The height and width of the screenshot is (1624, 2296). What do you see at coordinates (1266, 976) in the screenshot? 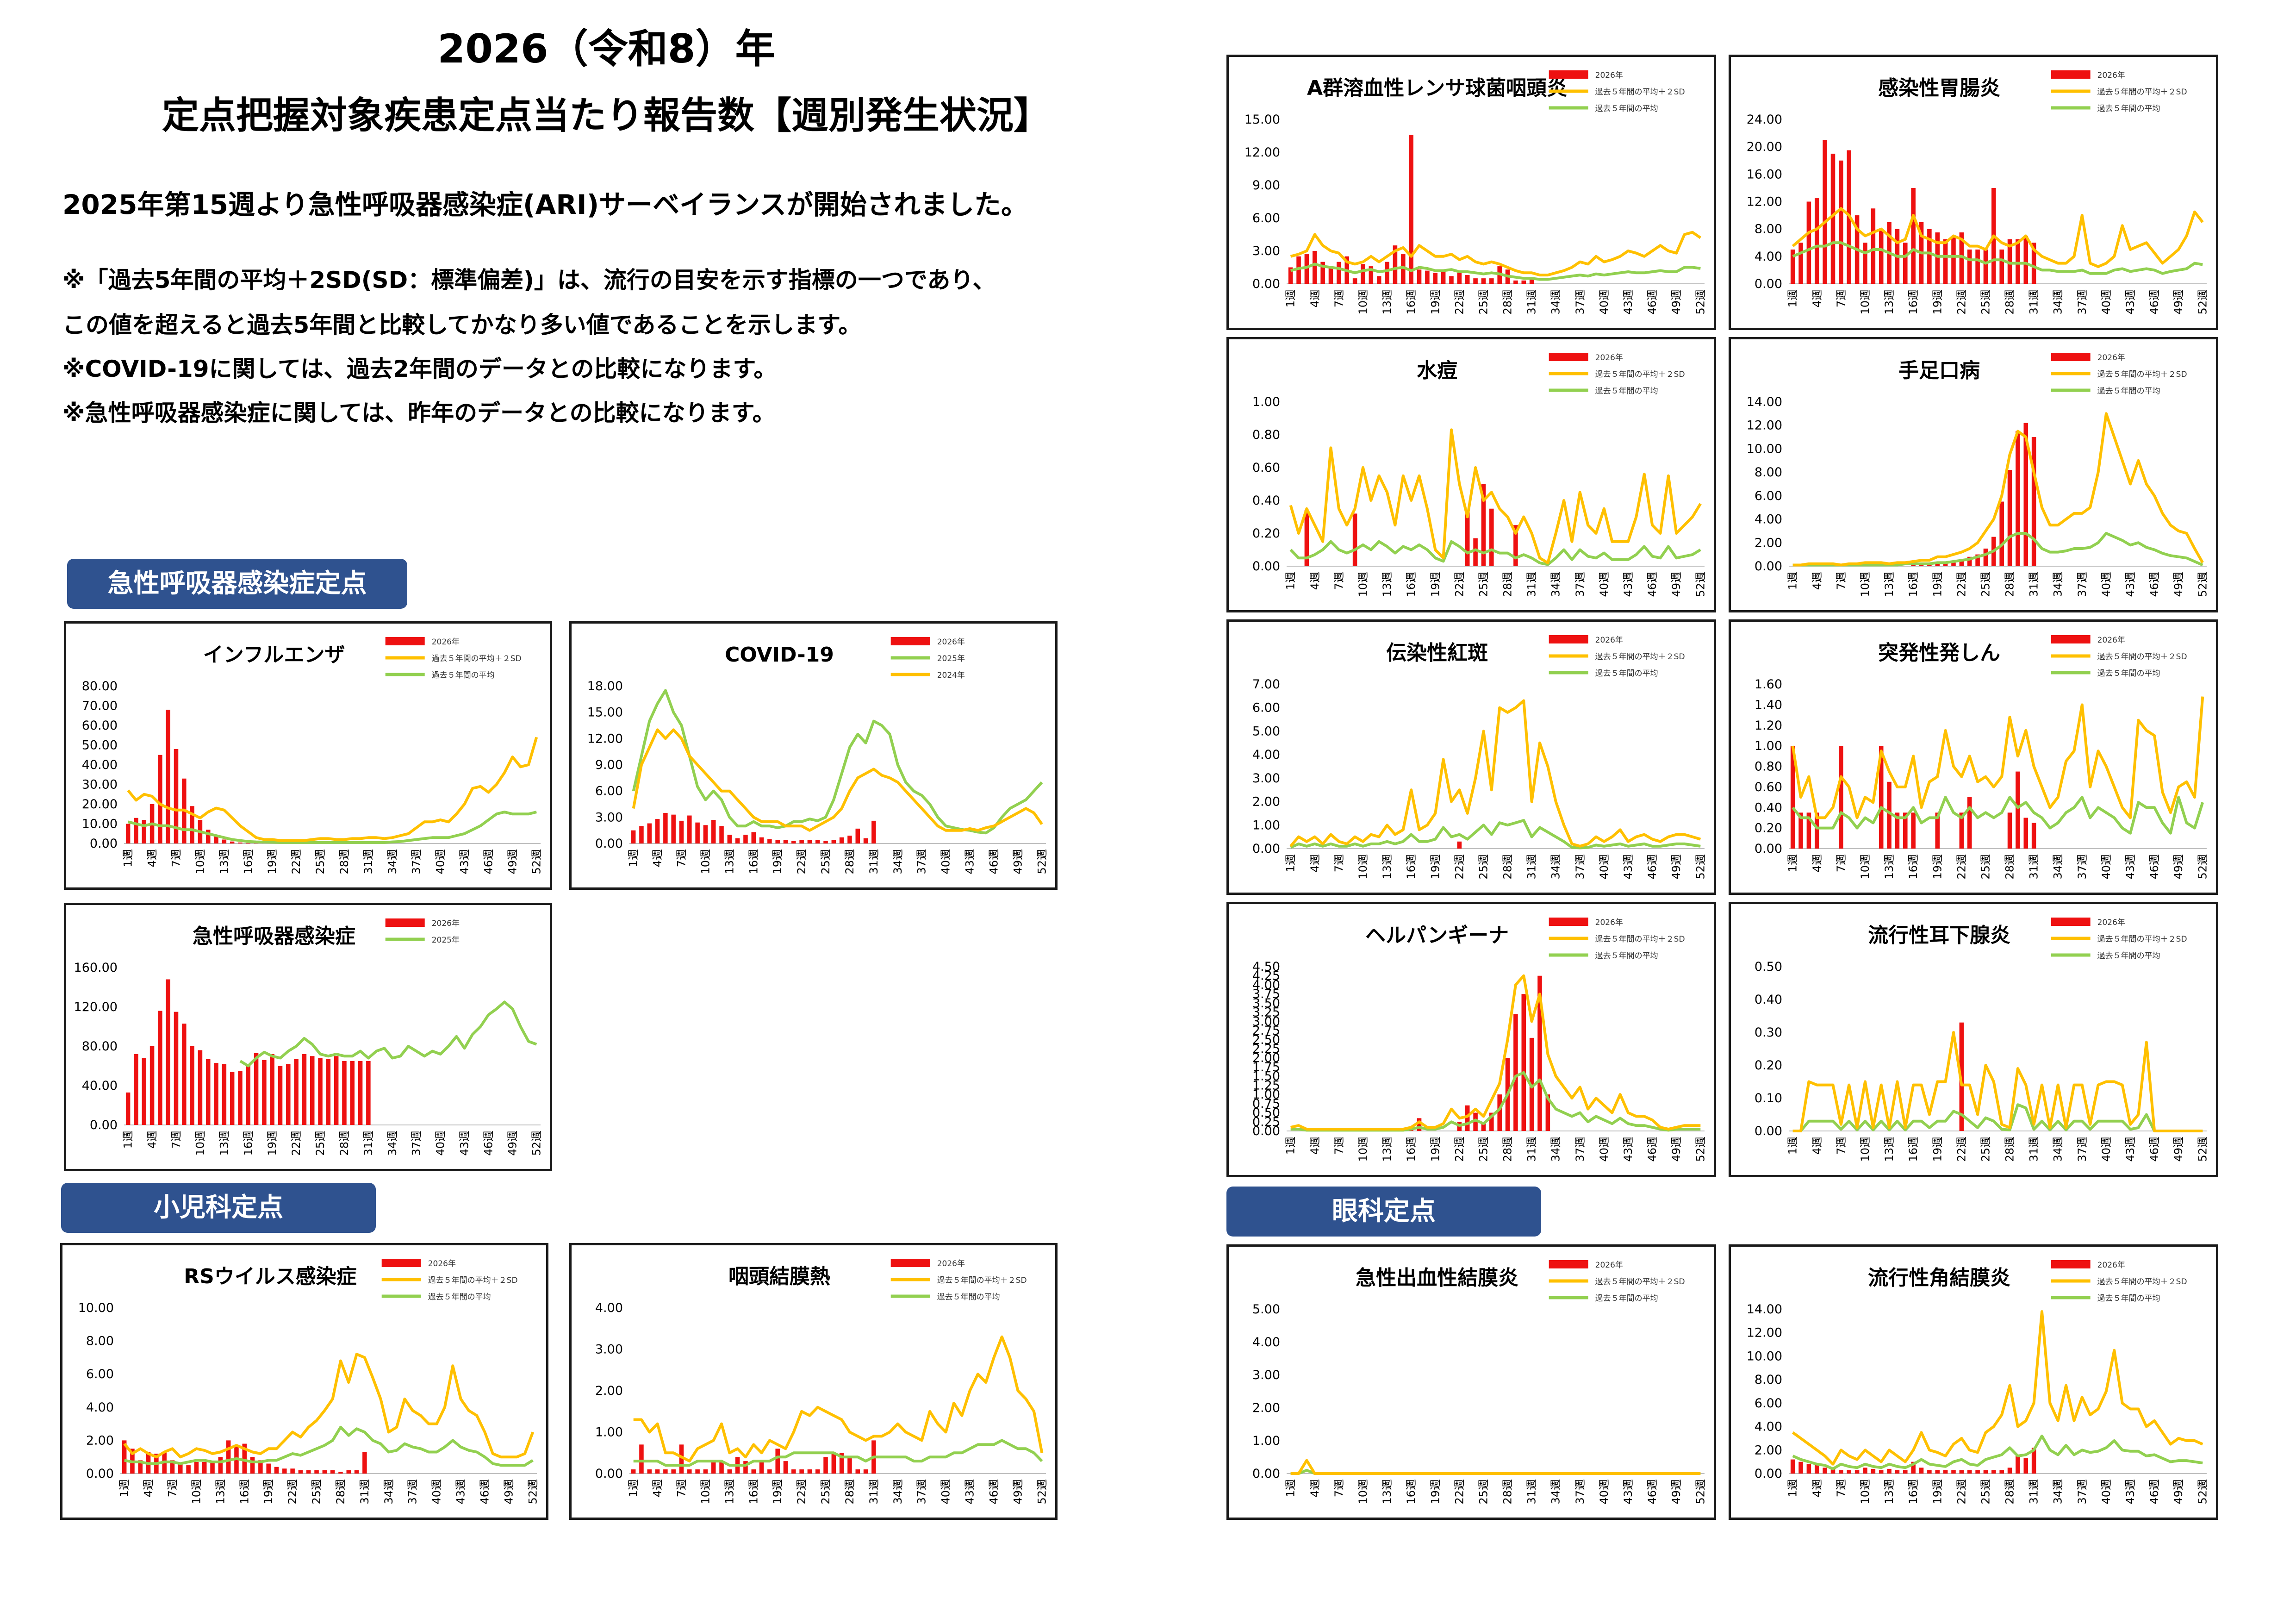
I see `y-tick-label: 4.25` at bounding box center [1266, 976].